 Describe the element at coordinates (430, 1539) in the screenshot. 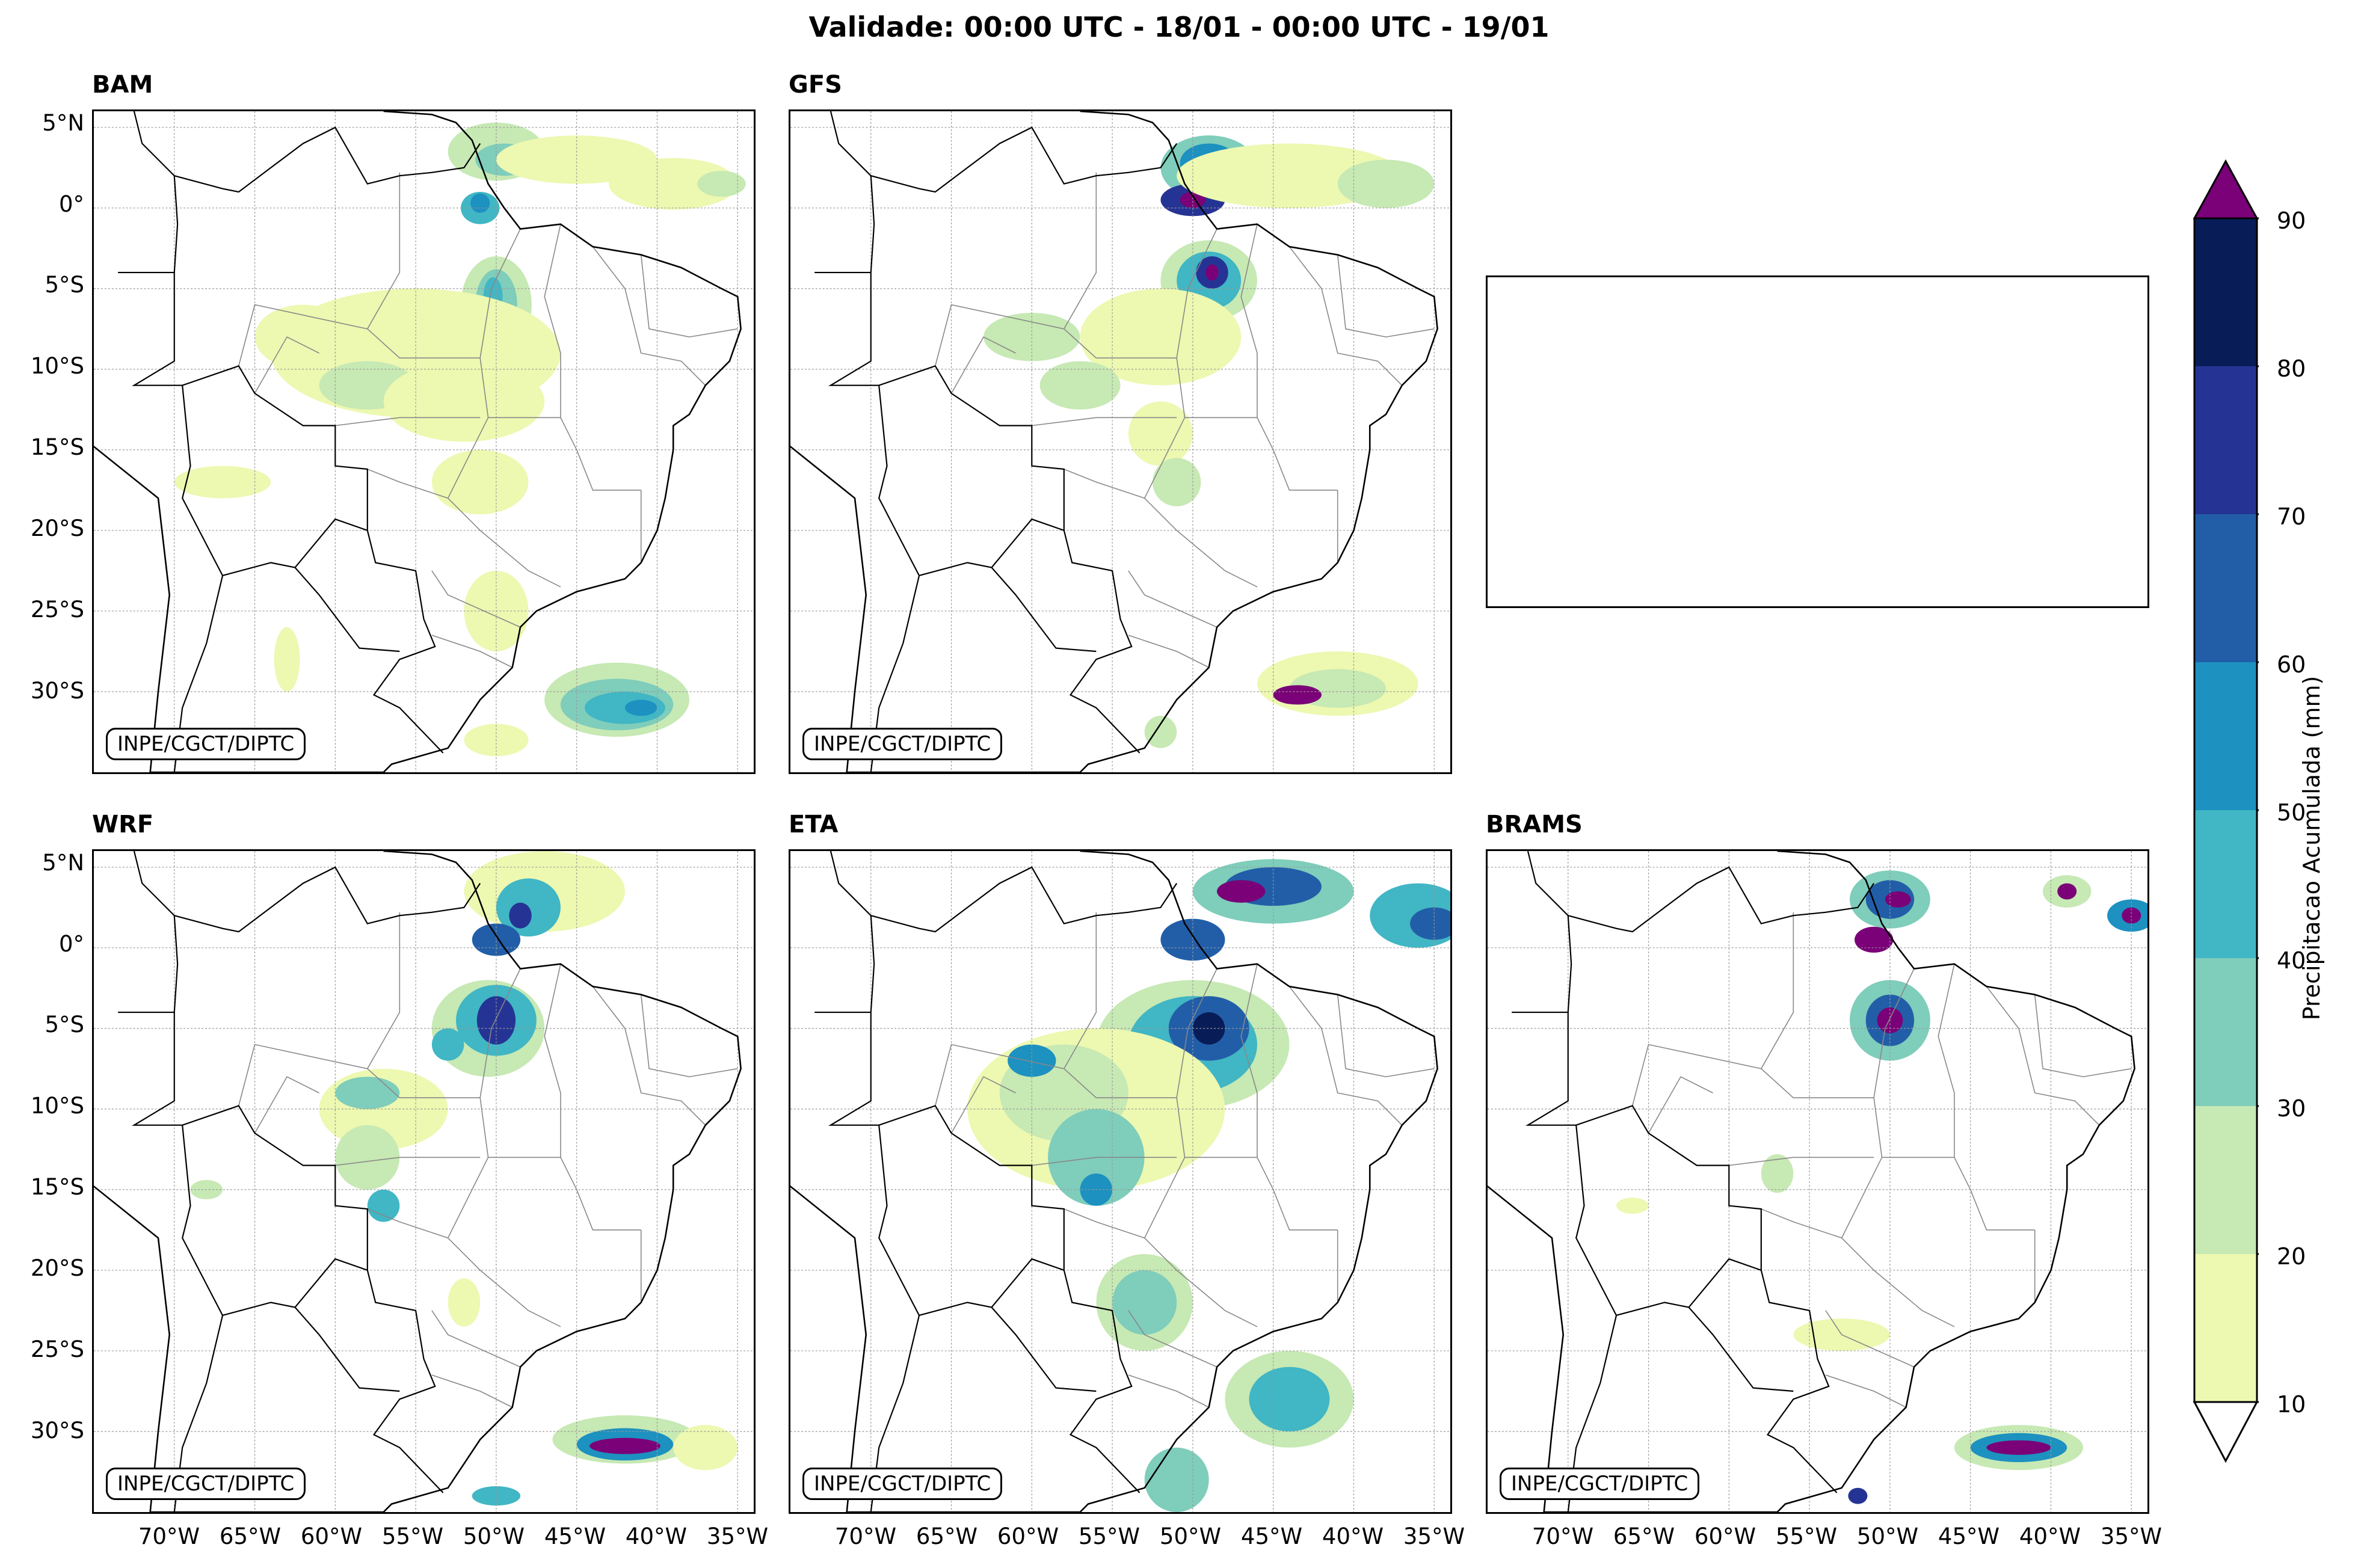

I see `lon-axis-col-1: 70°W 65°W 60°W 55°W 50°W 45°W 40°W 35°W` at that location.